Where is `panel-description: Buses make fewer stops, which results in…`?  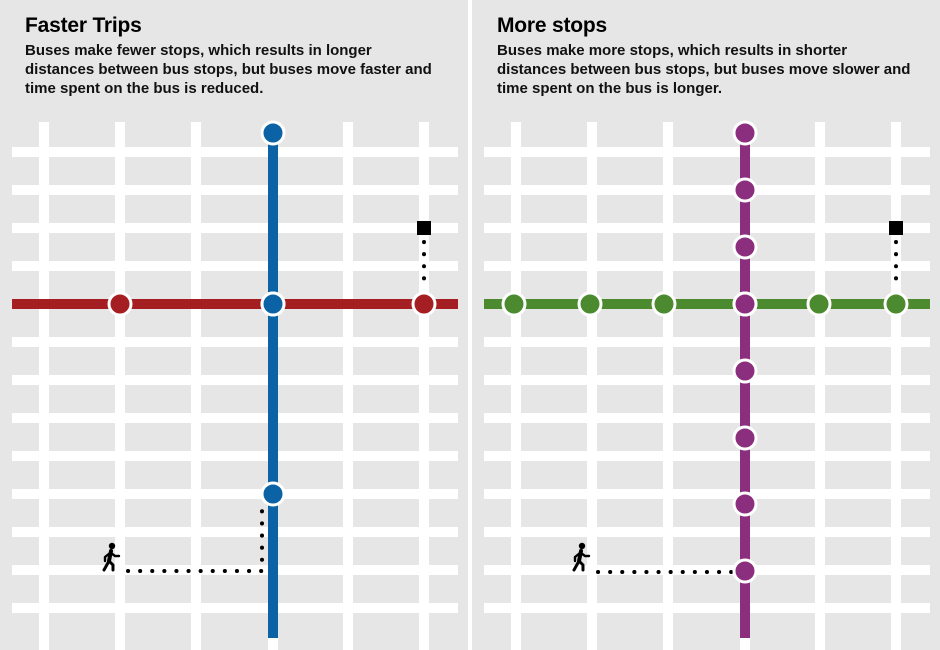 panel-description: Buses make fewer stops, which results in… is located at coordinates (228, 69).